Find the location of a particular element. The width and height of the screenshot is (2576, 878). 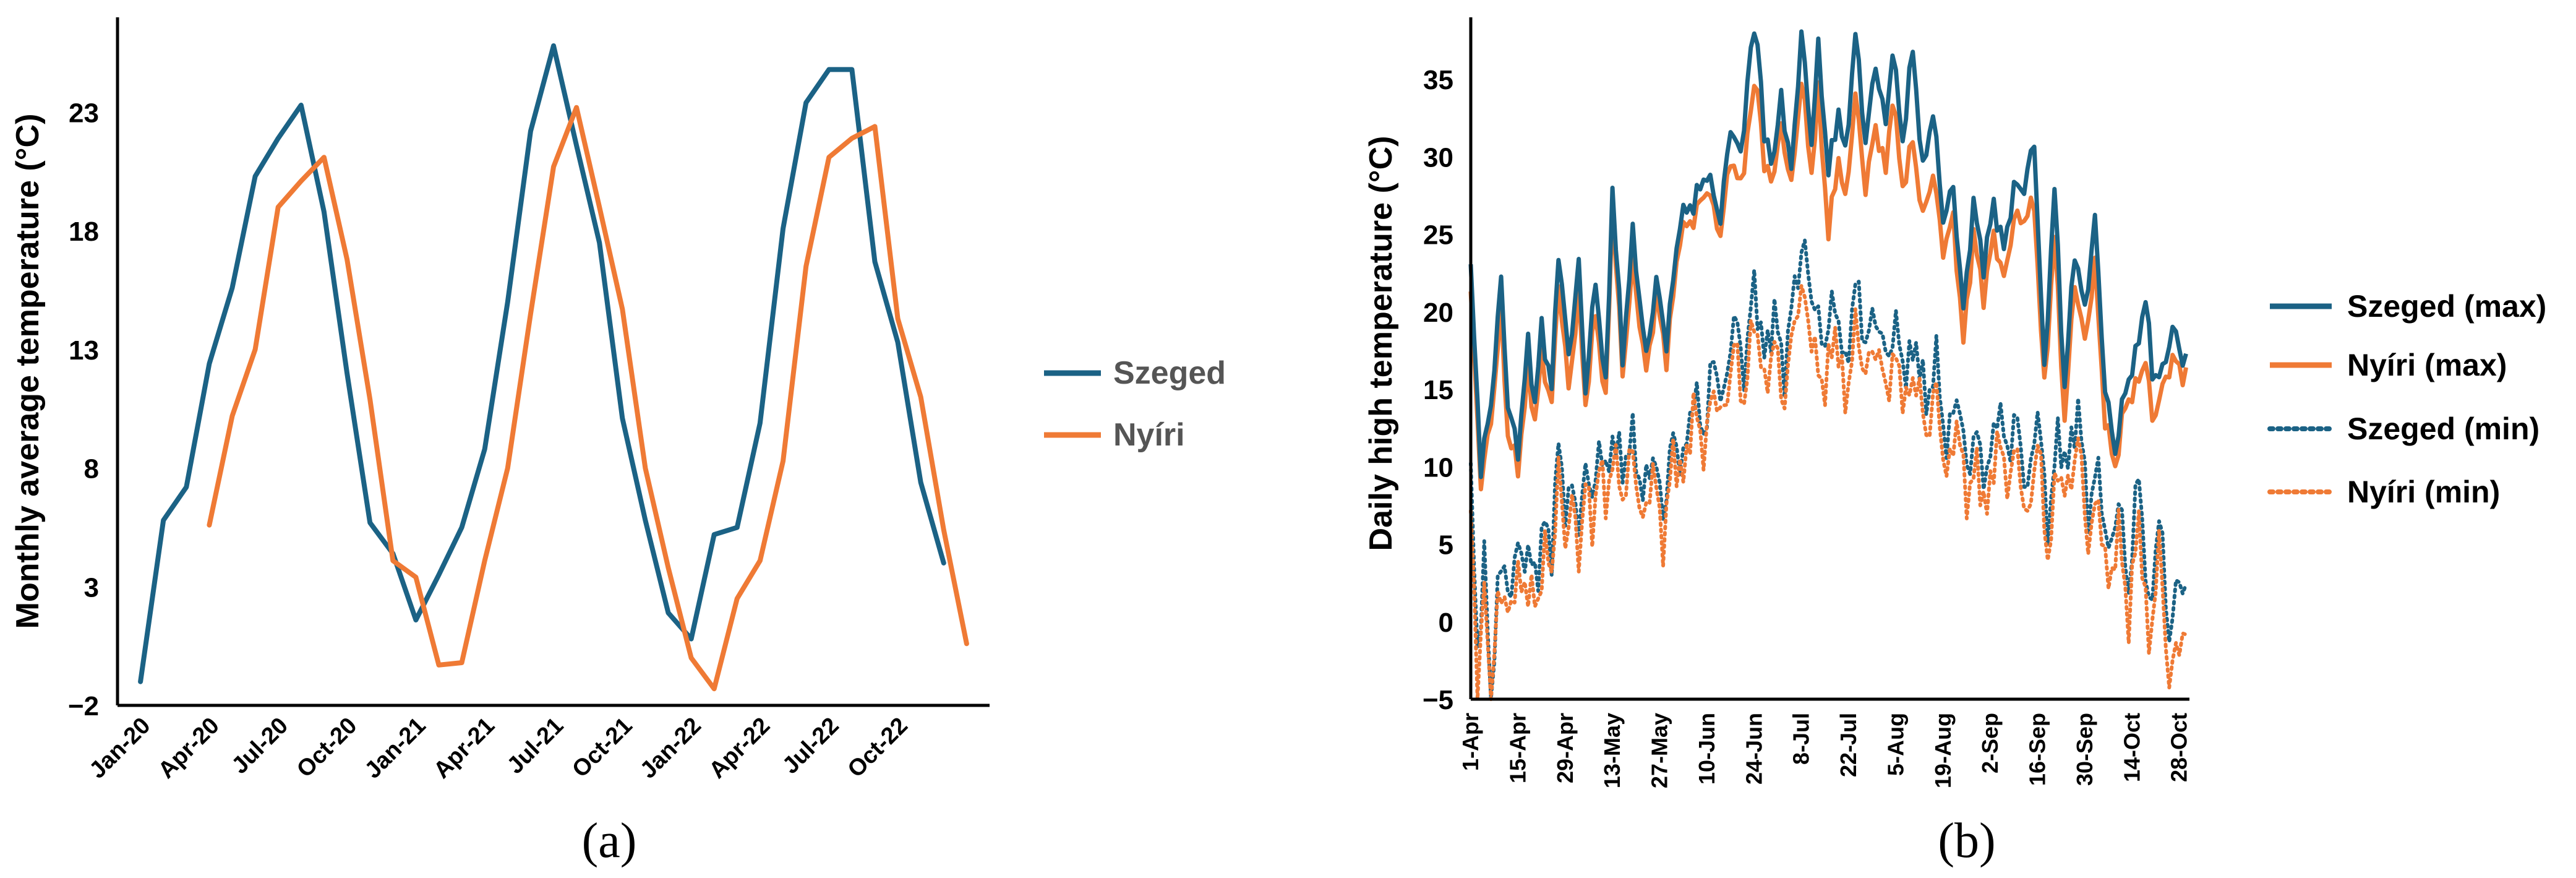

panel-b-x-tick-label: 30-Sep is located at coordinates (2084, 750).